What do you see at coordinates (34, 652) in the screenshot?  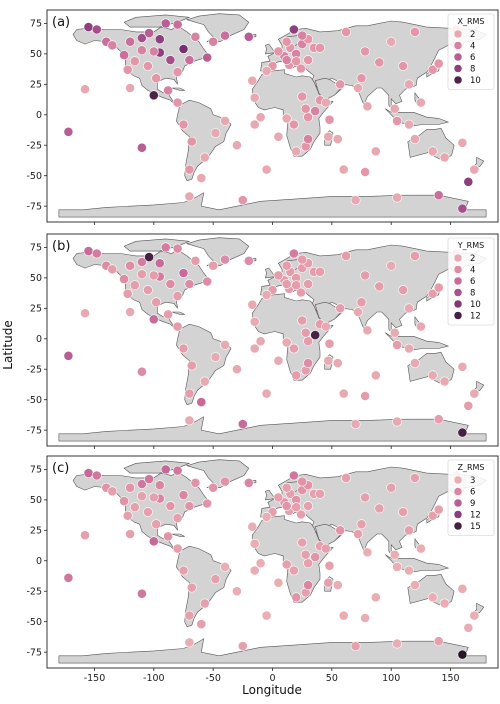 I see `y-tick-label: -75` at bounding box center [34, 652].